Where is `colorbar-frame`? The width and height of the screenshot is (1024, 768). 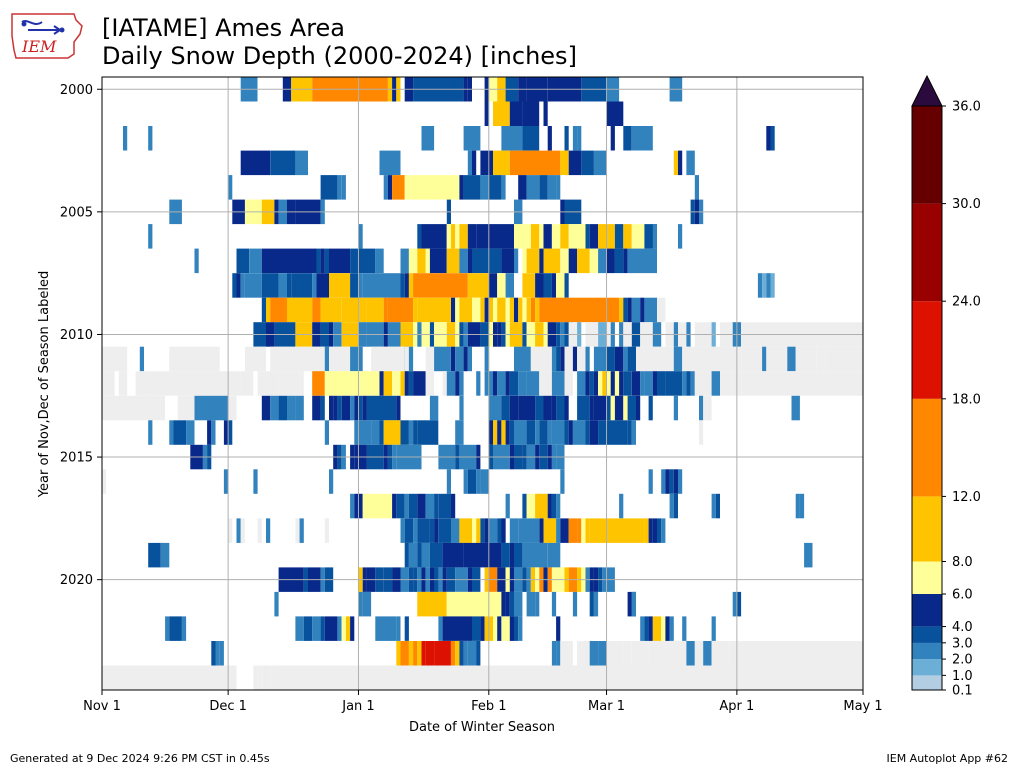
colorbar-frame is located at coordinates (927, 398).